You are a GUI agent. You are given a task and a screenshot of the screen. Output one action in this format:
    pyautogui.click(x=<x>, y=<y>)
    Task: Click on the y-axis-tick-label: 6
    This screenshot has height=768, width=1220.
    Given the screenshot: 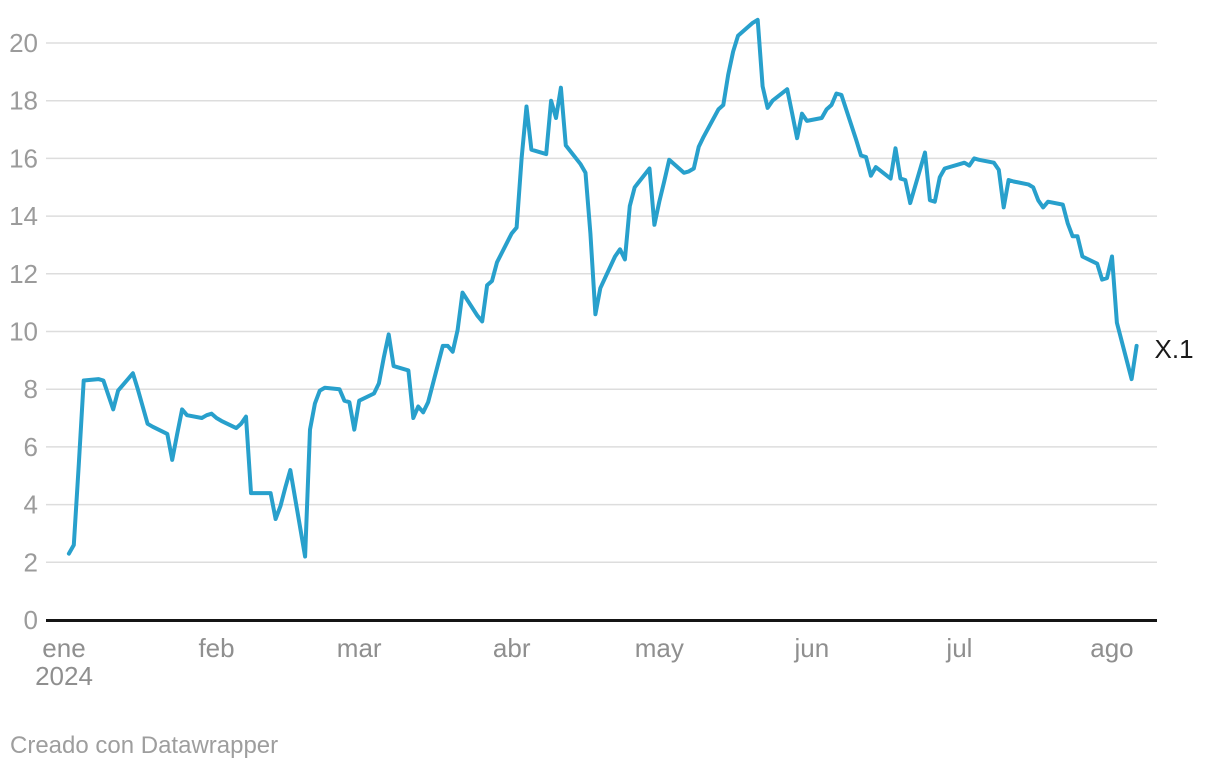 What is the action you would take?
    pyautogui.click(x=31, y=447)
    